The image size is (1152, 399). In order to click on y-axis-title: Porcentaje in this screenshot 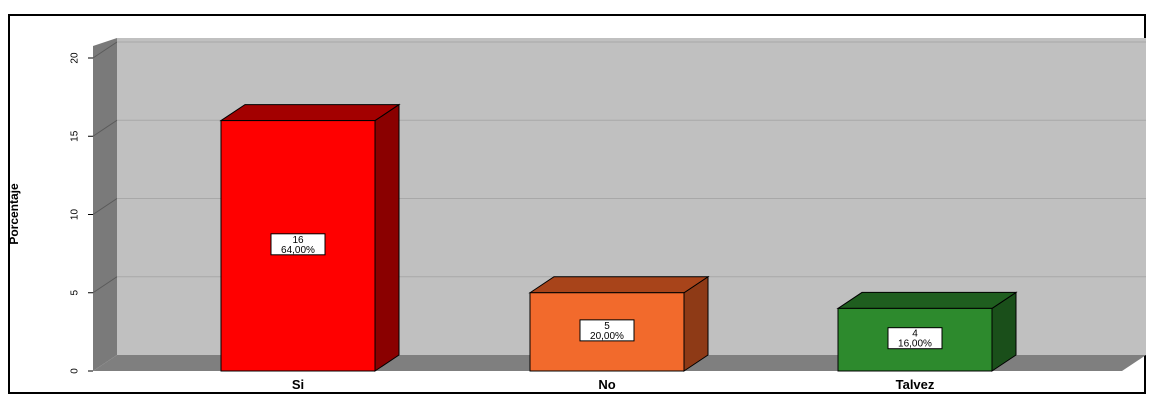, I will do `click(14, 214)`.